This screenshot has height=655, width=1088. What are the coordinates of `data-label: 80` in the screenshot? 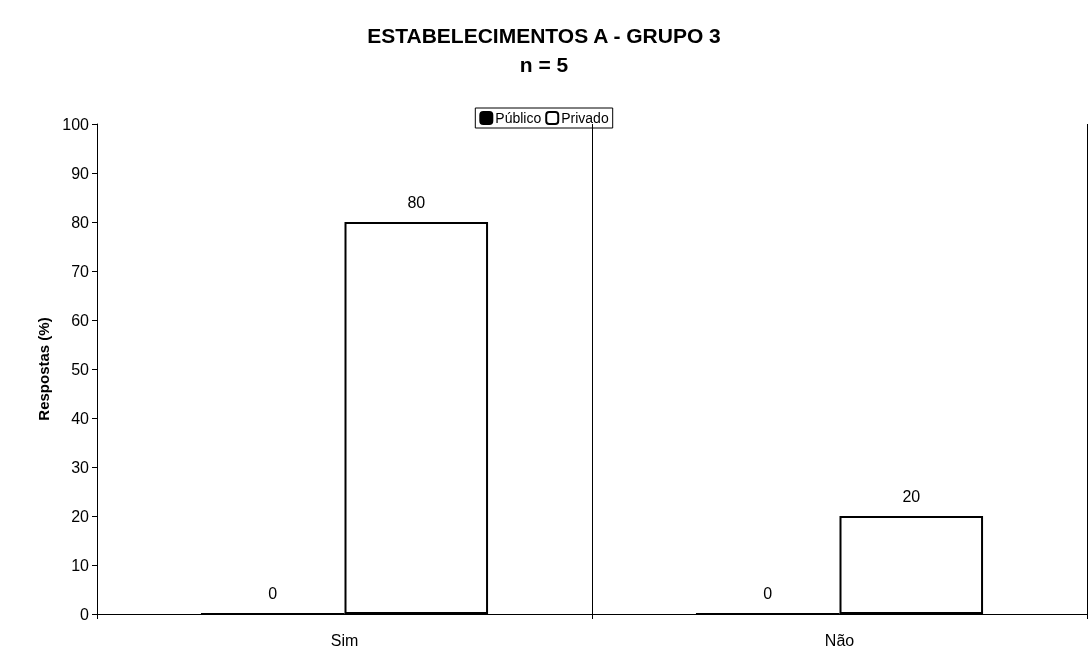 It's located at (416, 202).